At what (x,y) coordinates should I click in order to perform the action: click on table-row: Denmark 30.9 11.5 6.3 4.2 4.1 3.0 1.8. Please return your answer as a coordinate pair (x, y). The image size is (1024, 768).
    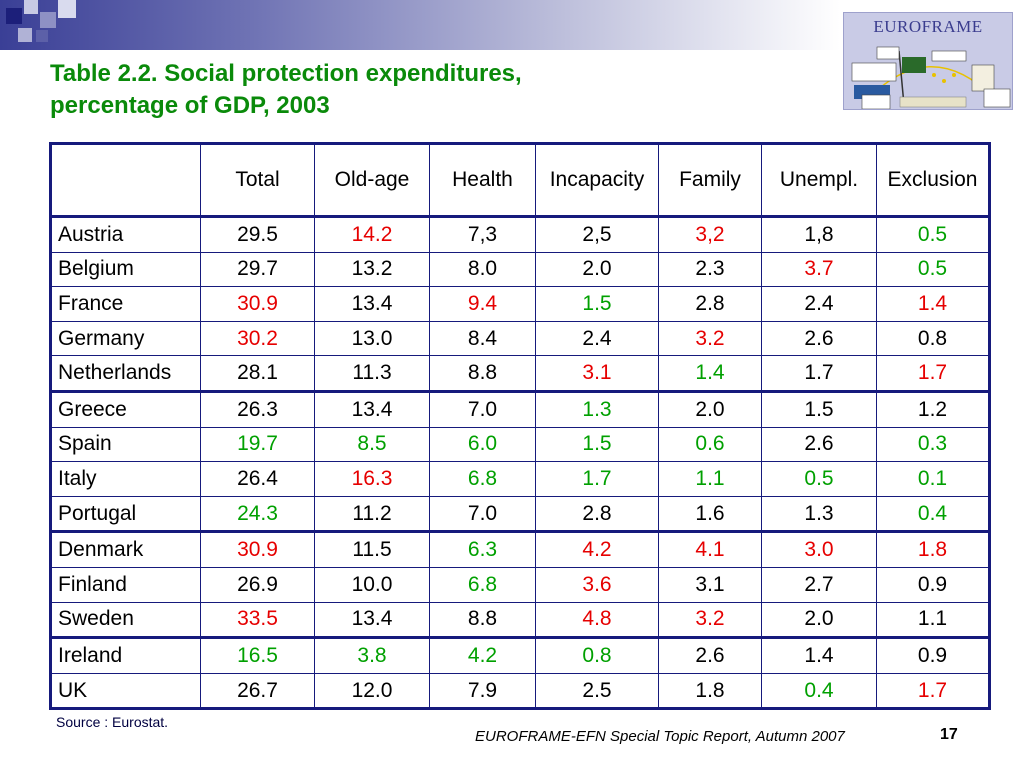
    Looking at the image, I should click on (520, 549).